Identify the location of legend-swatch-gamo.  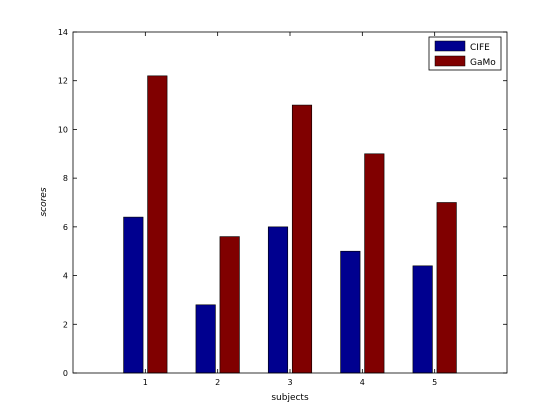
(450, 61).